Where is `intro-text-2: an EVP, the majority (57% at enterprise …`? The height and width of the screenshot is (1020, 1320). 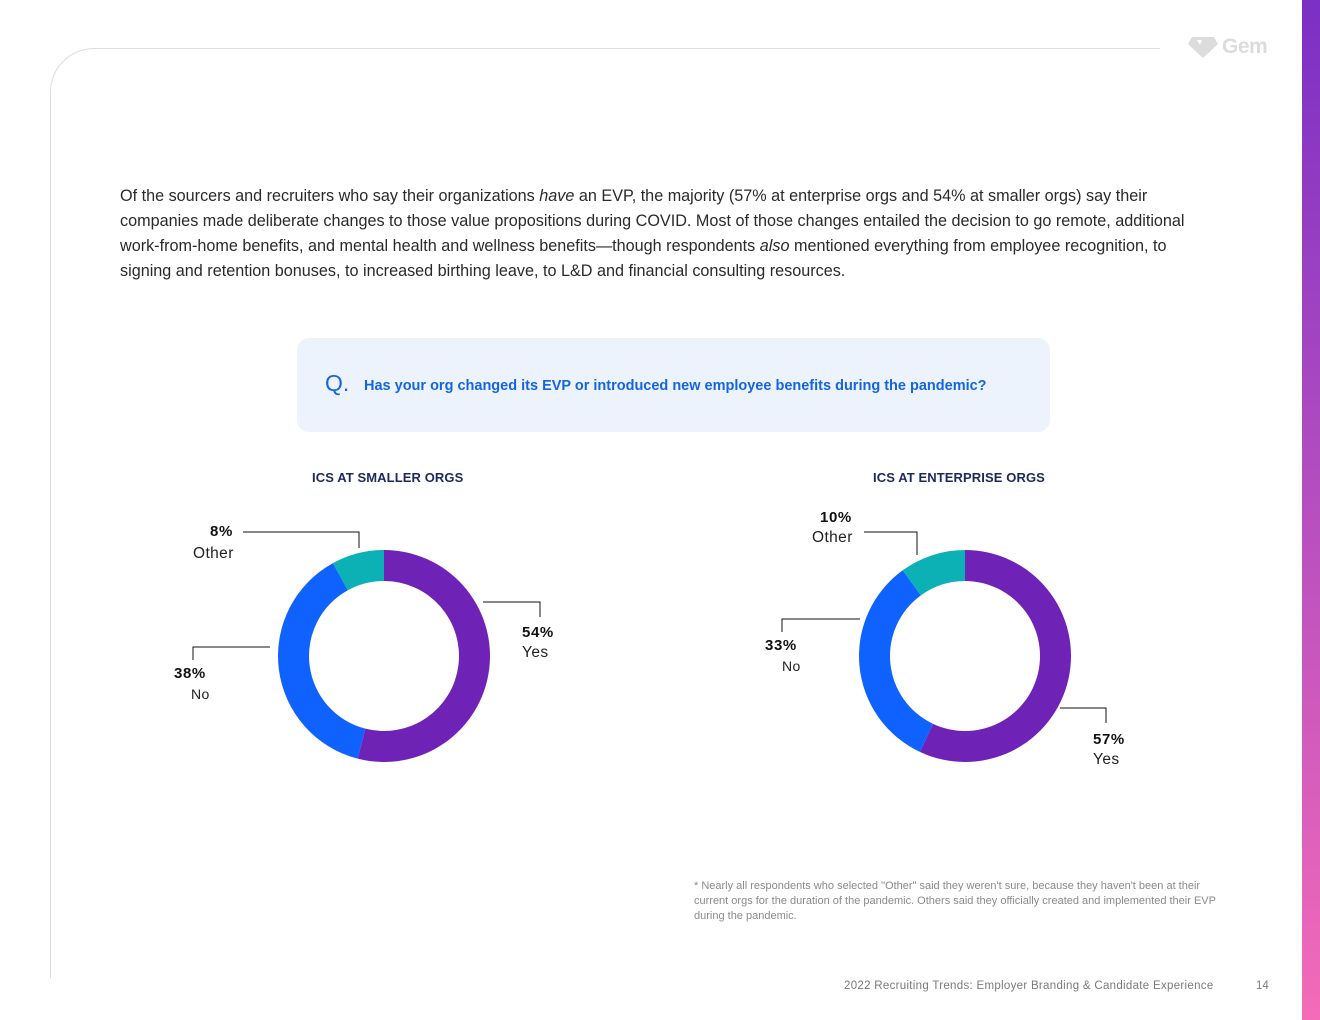 intro-text-2: an EVP, the majority (57% at enterprise … is located at coordinates (652, 221).